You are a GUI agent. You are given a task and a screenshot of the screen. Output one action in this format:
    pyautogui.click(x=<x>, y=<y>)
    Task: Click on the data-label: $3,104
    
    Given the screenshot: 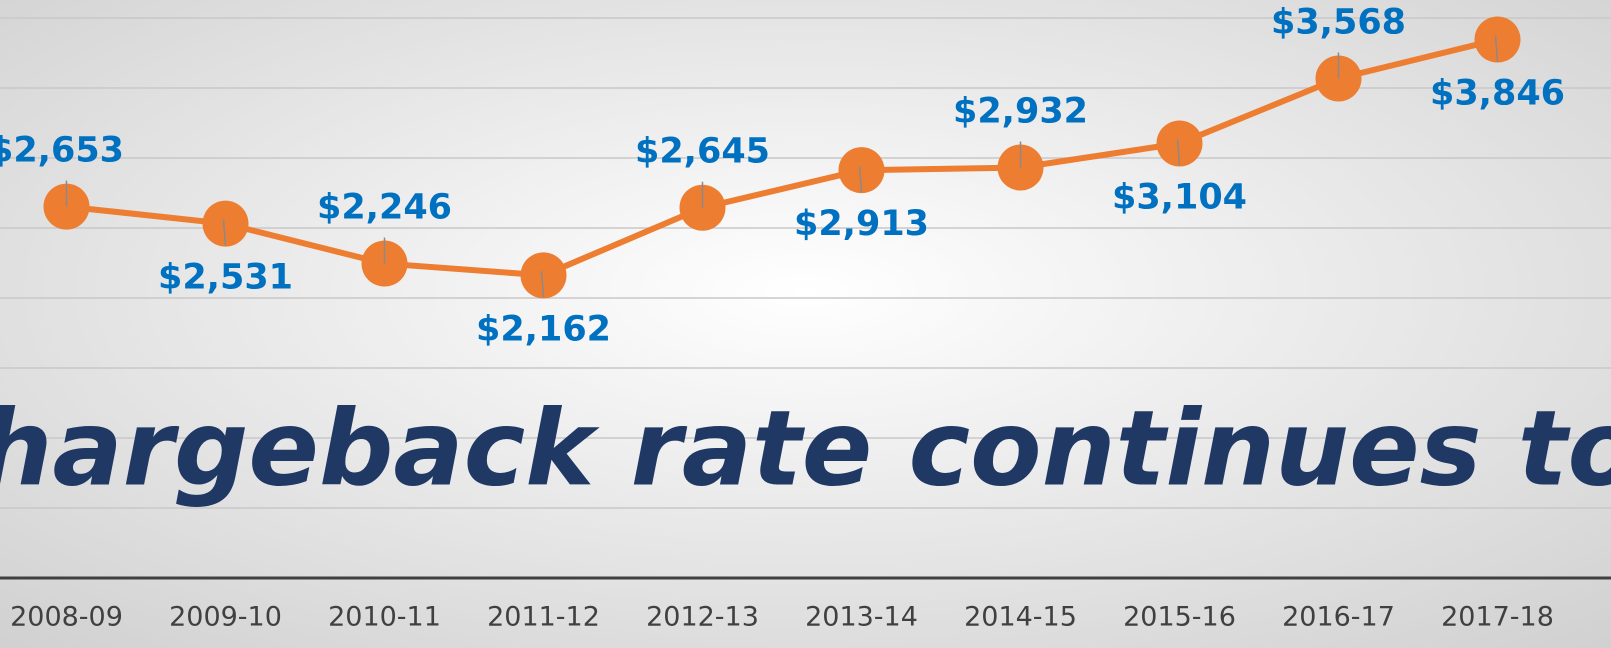 What is the action you would take?
    pyautogui.click(x=1179, y=197)
    